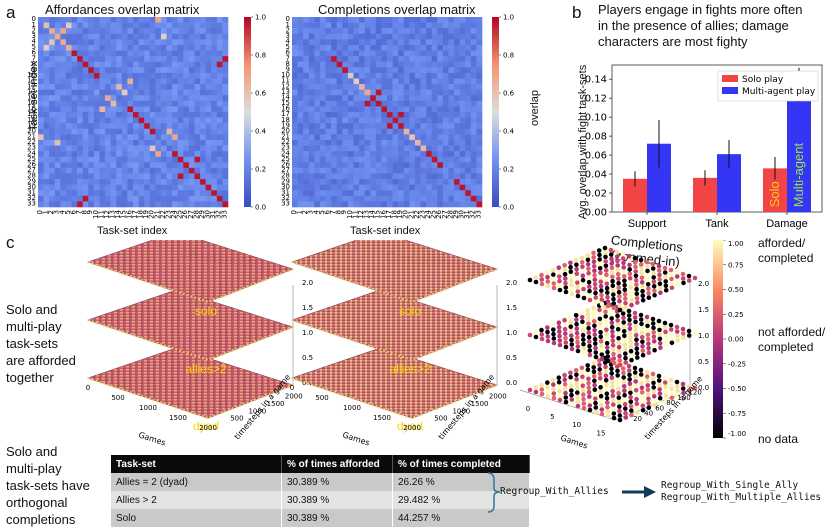 The height and width of the screenshot is (530, 830). Describe the element at coordinates (196, 482) in the screenshot. I see `table-cell: Allies = 2 (dyad)` at that location.